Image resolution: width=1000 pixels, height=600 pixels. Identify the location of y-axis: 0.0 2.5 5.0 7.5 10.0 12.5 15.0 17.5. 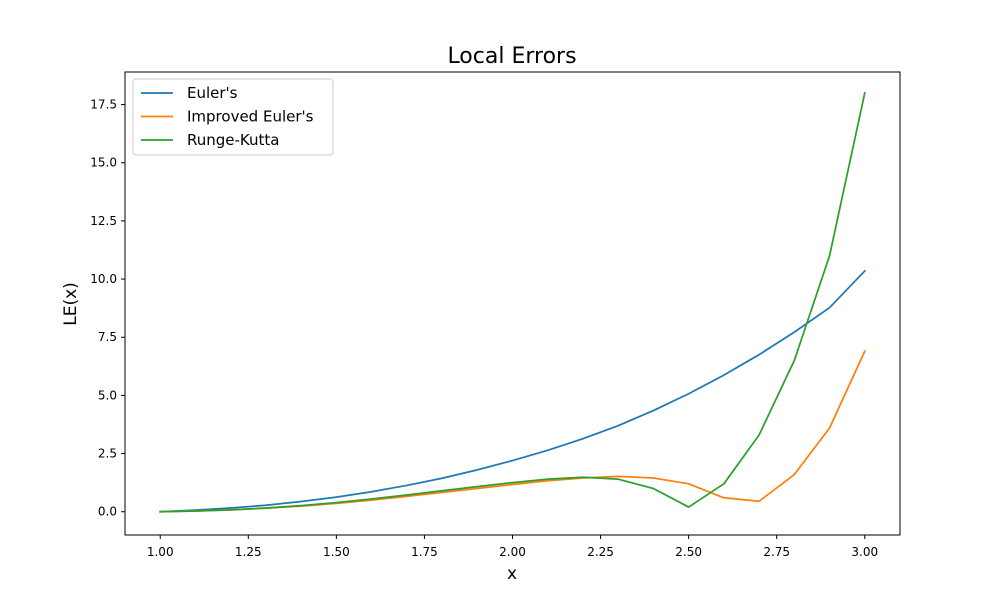
(107, 308).